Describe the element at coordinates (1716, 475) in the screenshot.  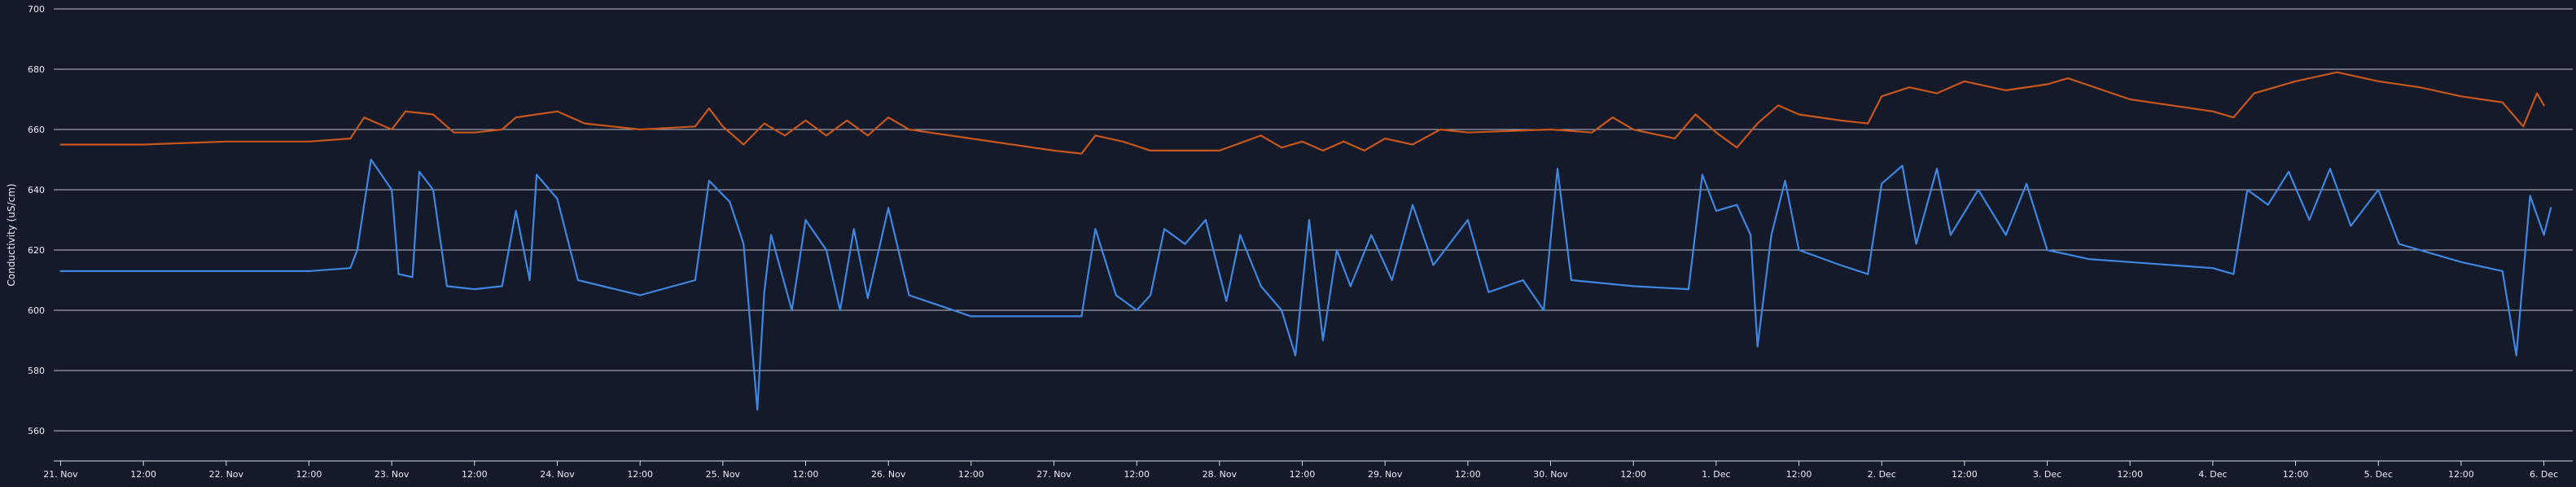
I see `x-tick-label: 1. Dec` at that location.